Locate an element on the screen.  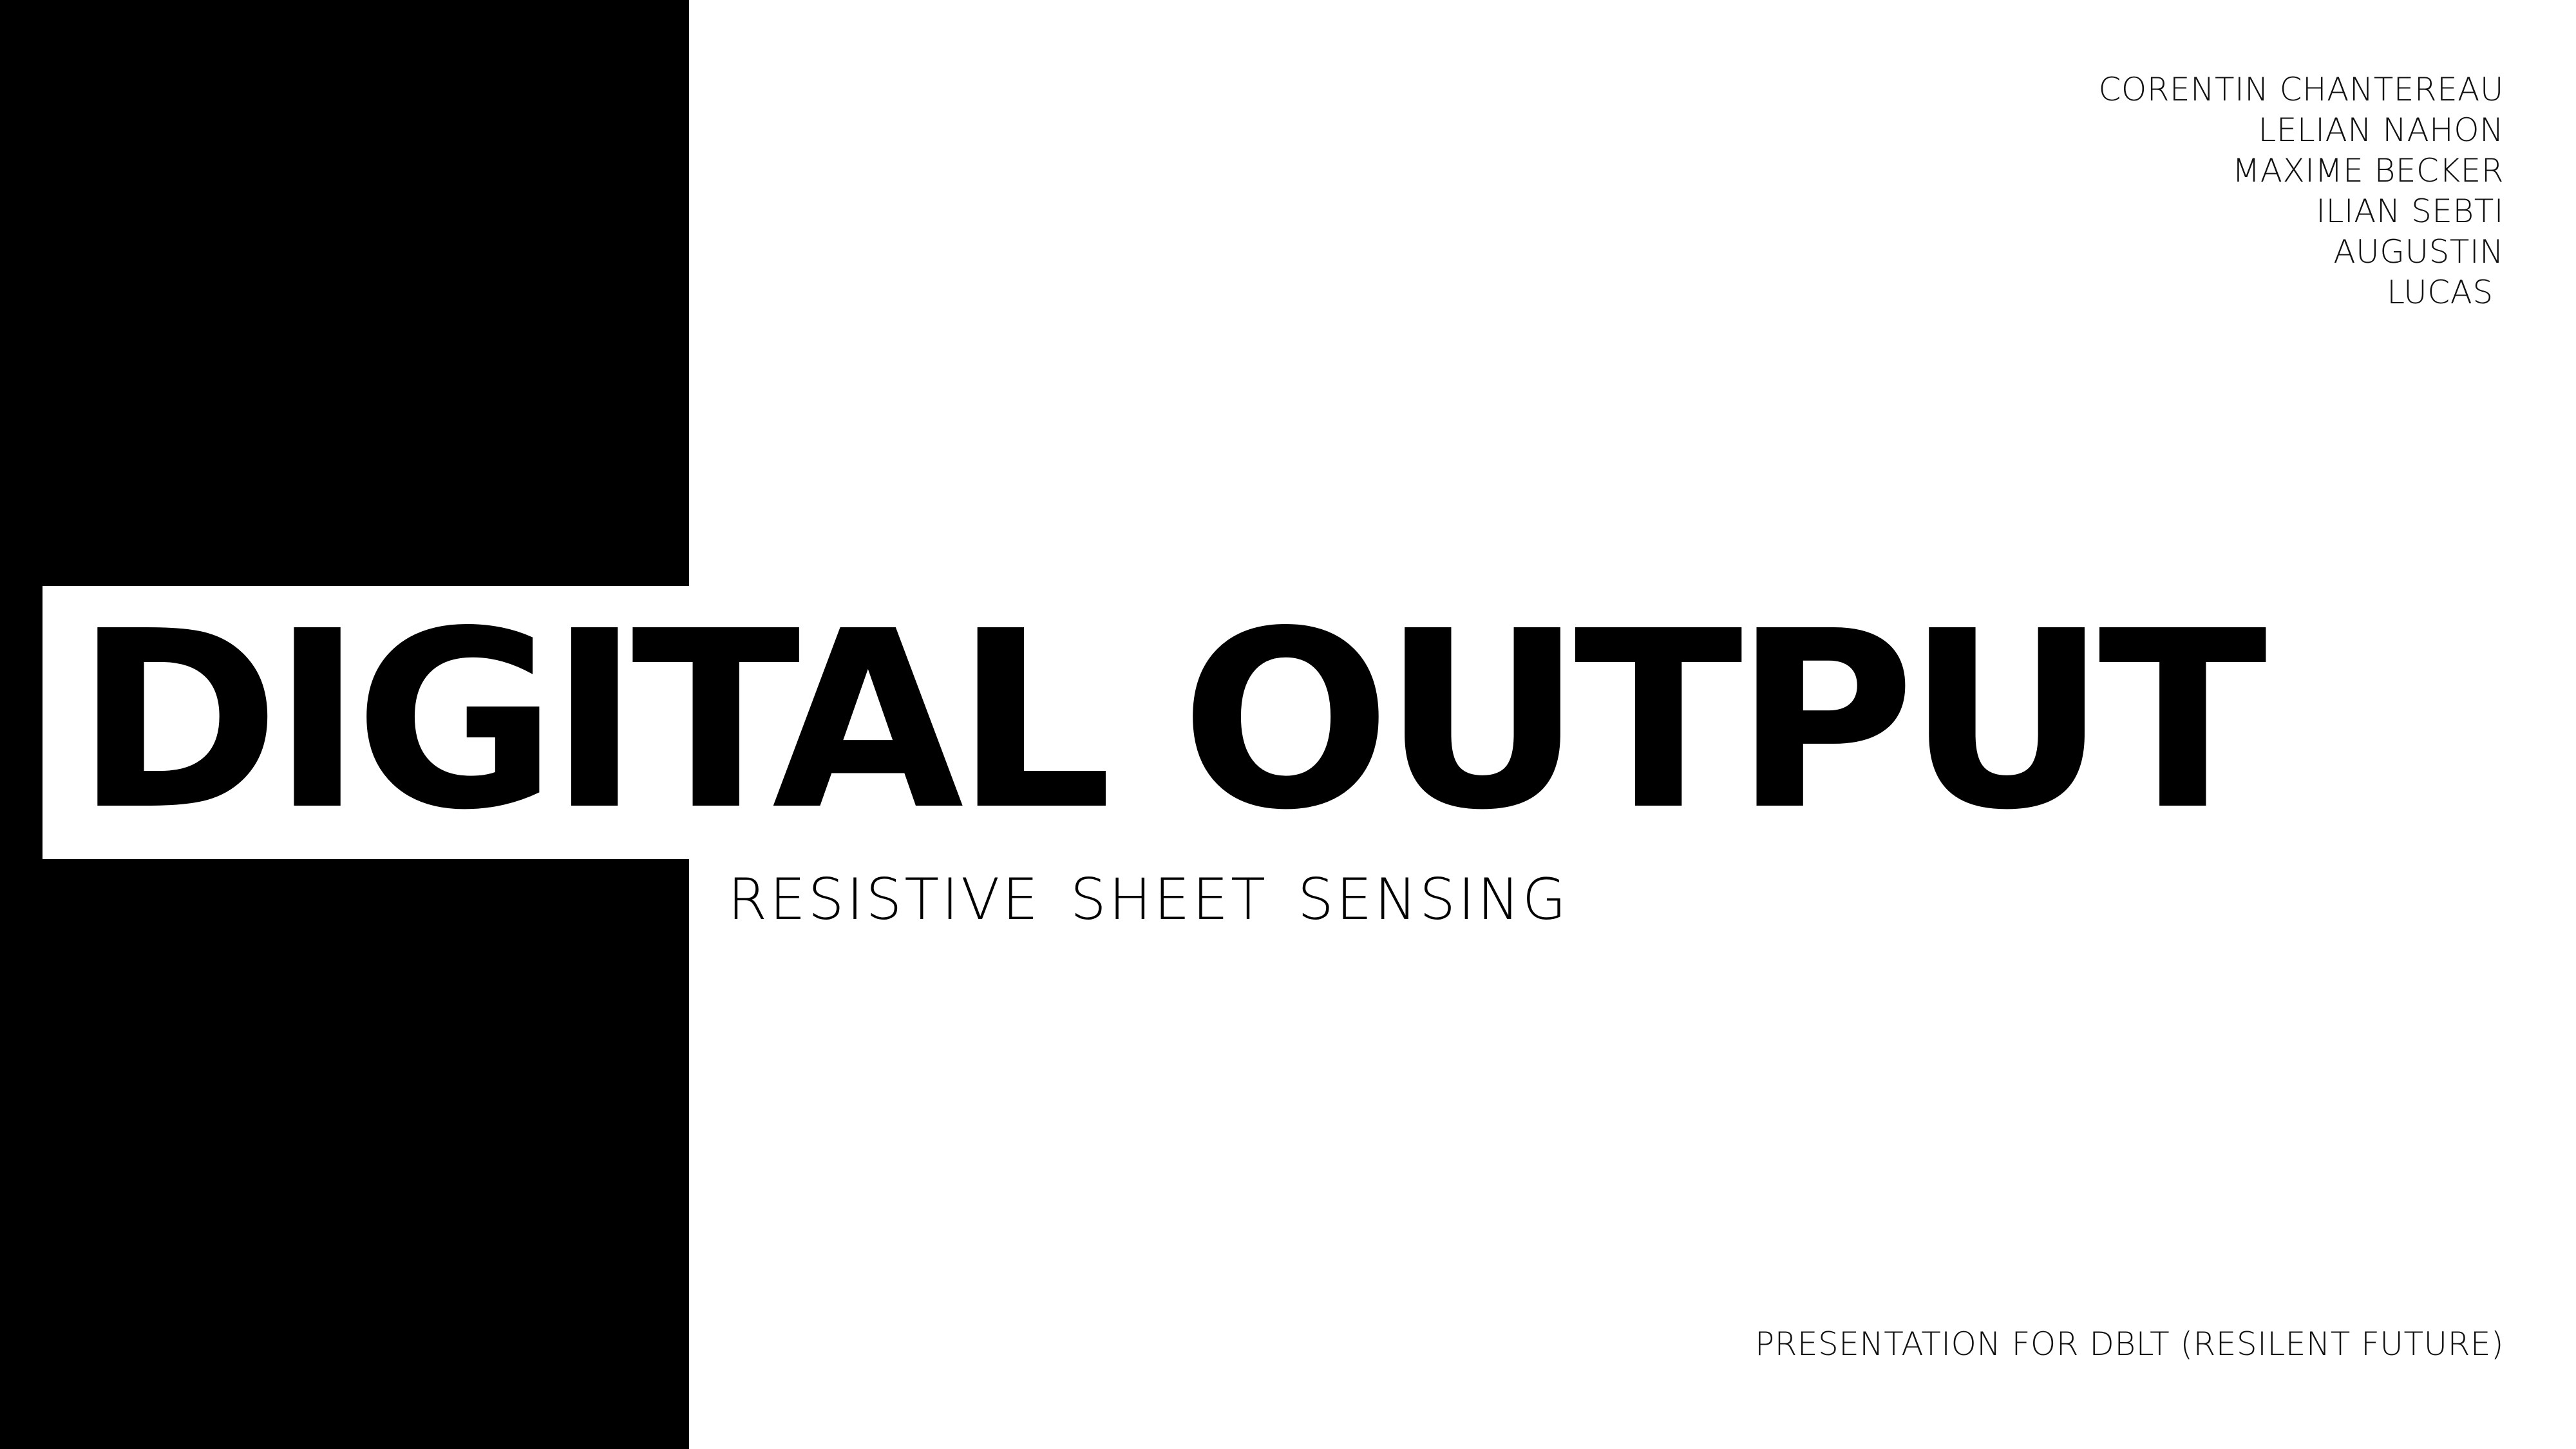
presentation-footer: PRESENTATION FOR DBLT (RESILENT FUTURE) is located at coordinates (2130, 1344).